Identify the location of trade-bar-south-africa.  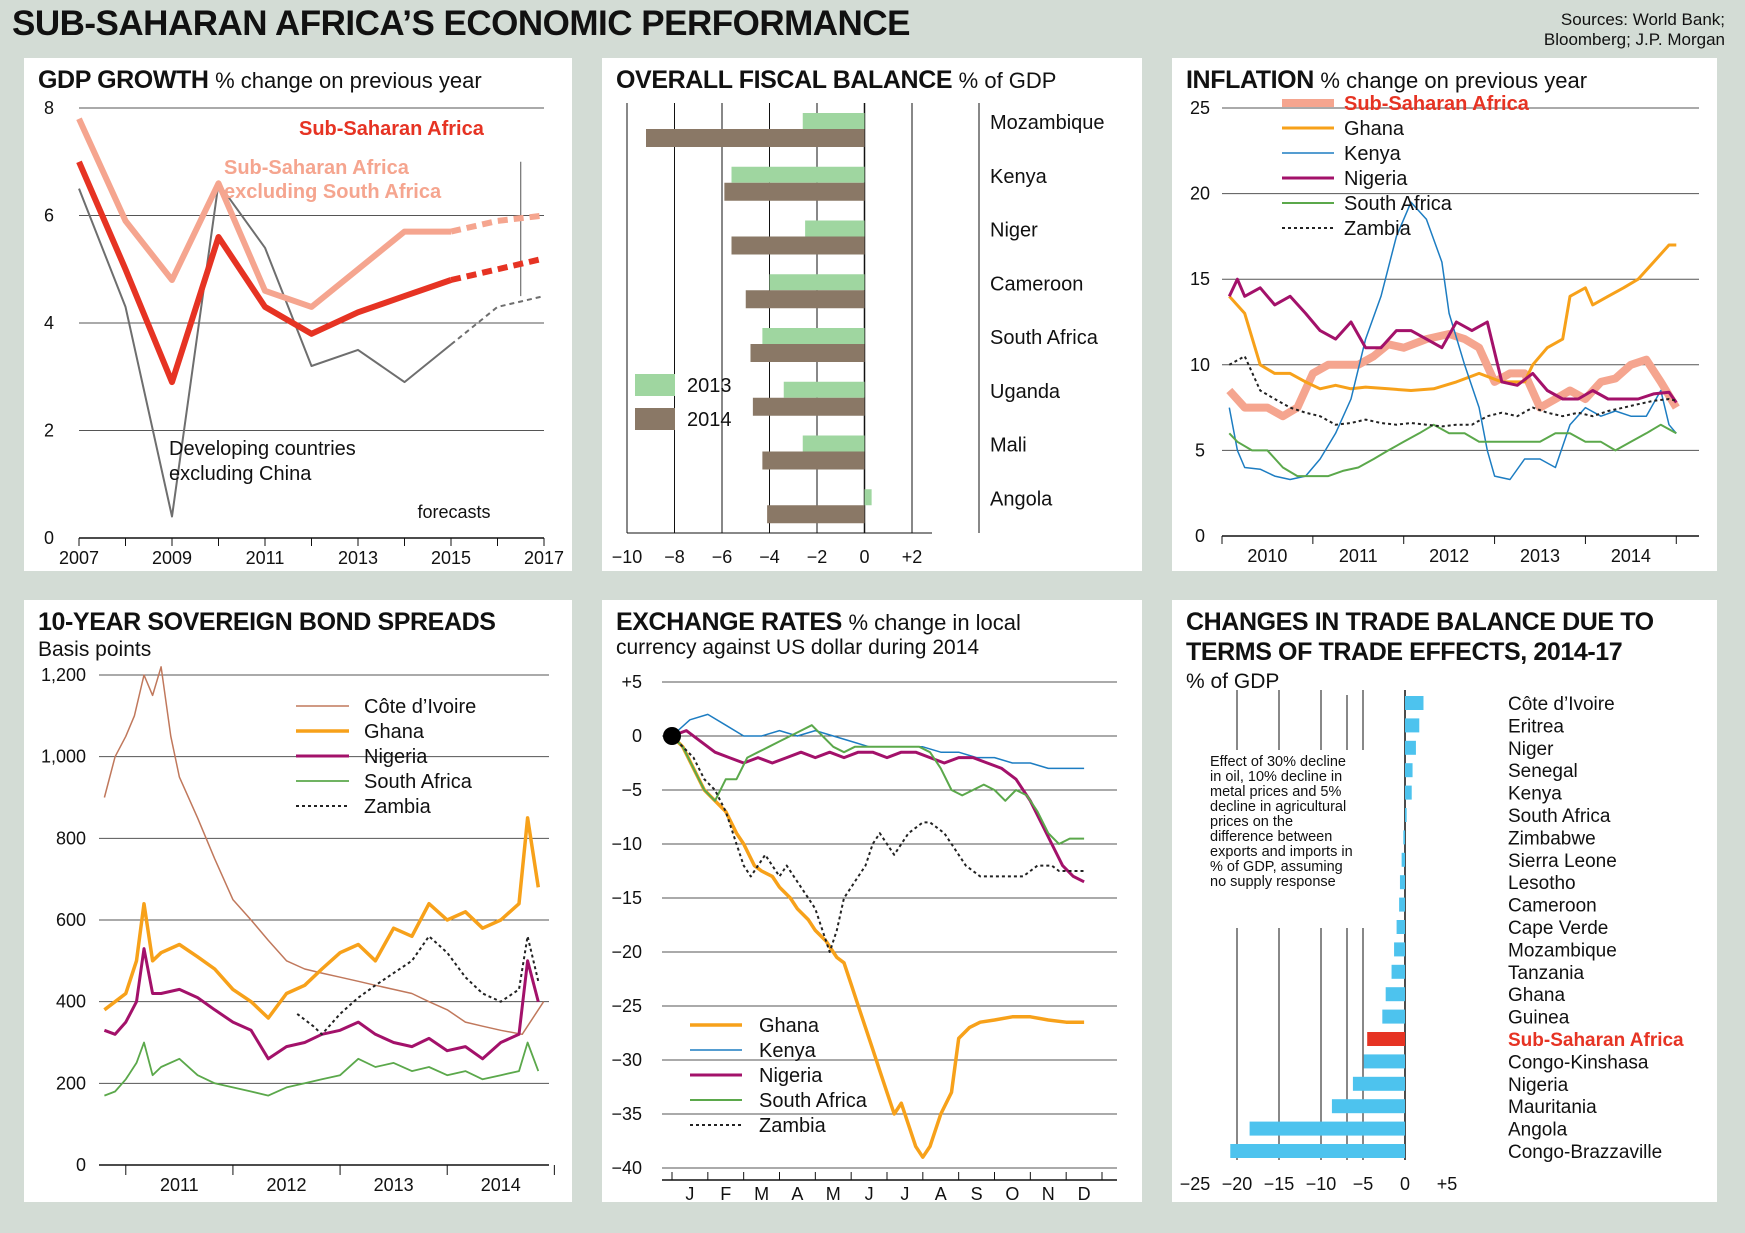
(1406, 815).